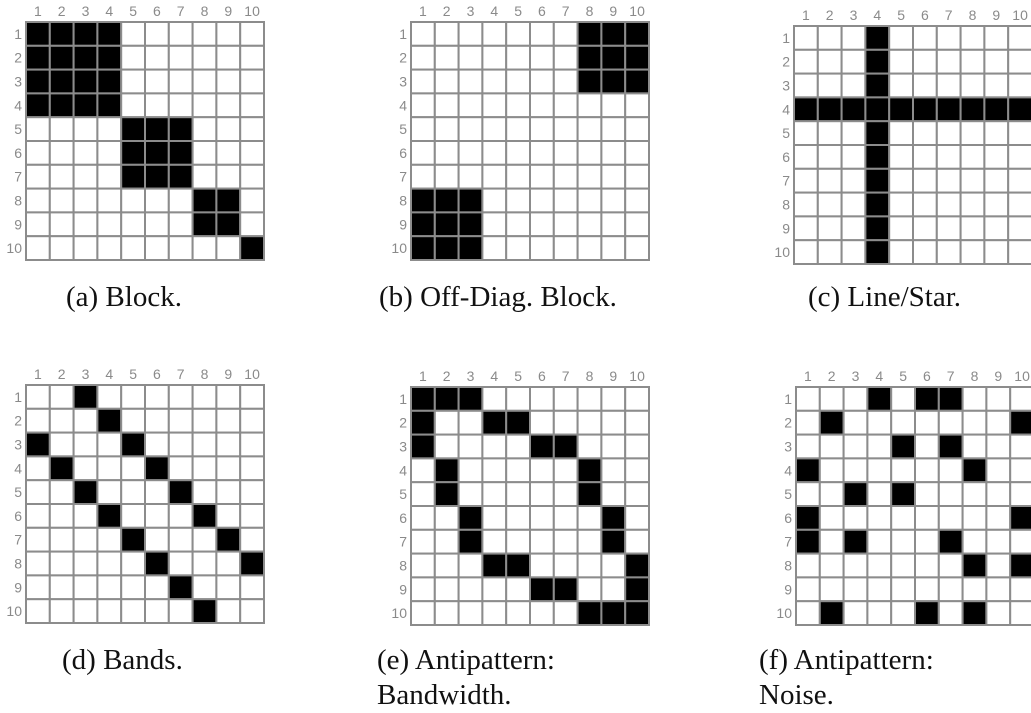 The image size is (1031, 713). I want to click on column-tick-label: 1, so click(806, 15).